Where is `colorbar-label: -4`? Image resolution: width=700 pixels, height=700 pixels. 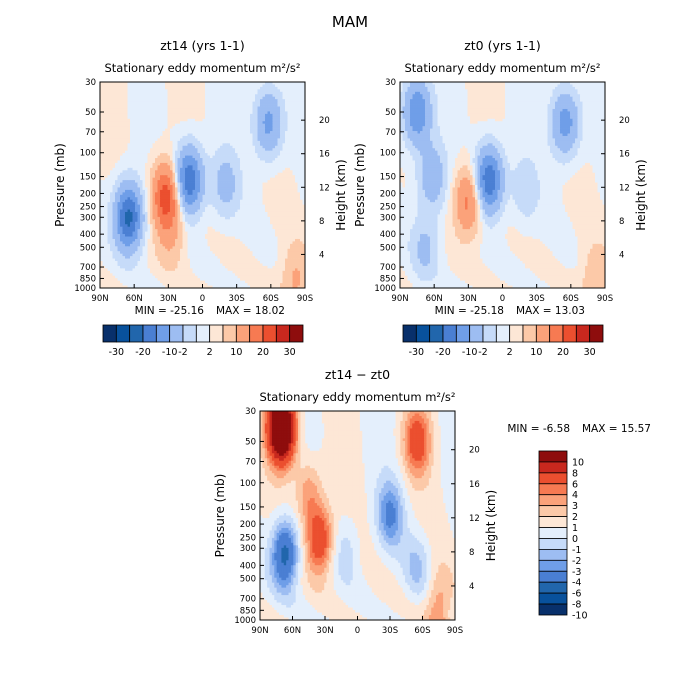 colorbar-label: -4 is located at coordinates (576, 583).